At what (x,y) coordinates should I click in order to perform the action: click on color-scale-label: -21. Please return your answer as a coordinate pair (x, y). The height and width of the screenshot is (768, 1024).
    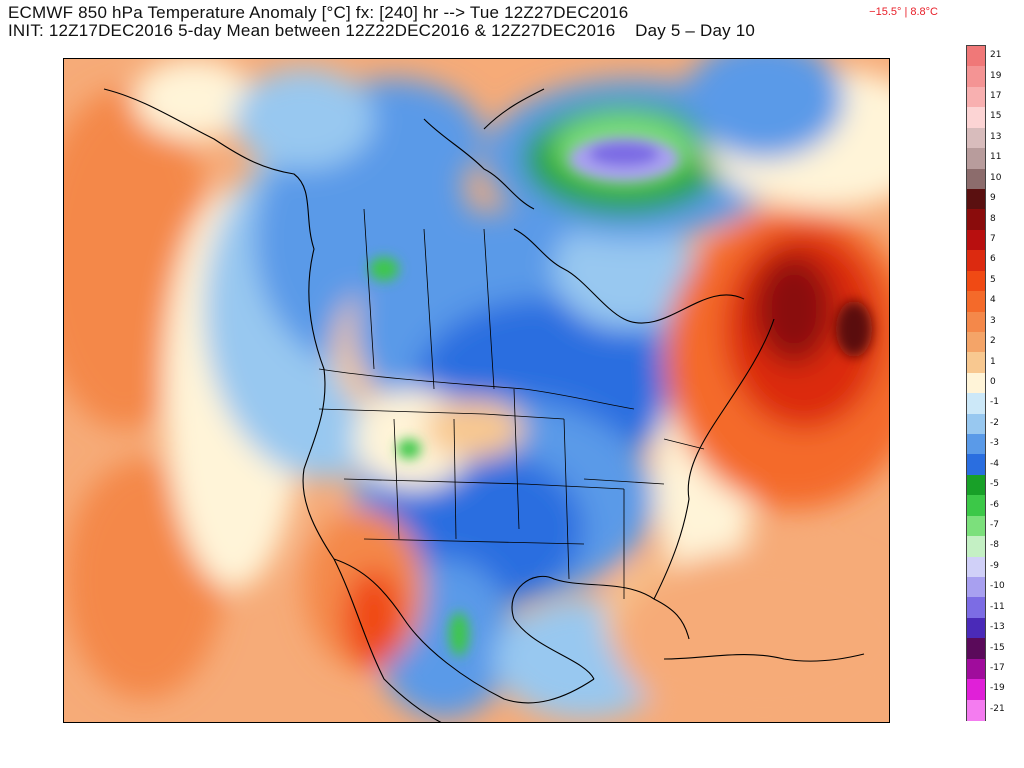
    Looking at the image, I should click on (997, 708).